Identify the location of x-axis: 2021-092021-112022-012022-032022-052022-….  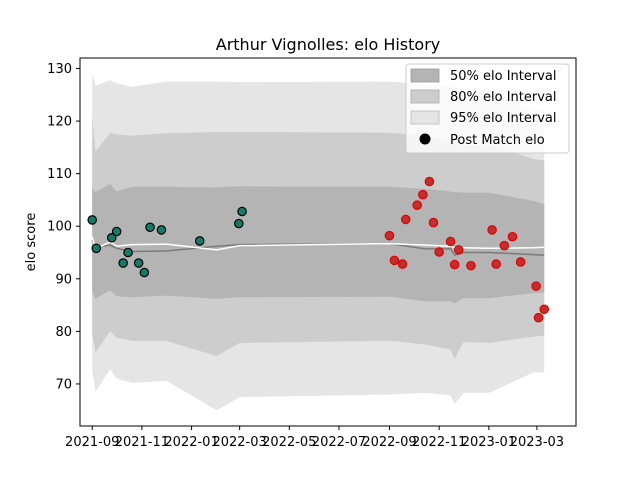
(314, 438).